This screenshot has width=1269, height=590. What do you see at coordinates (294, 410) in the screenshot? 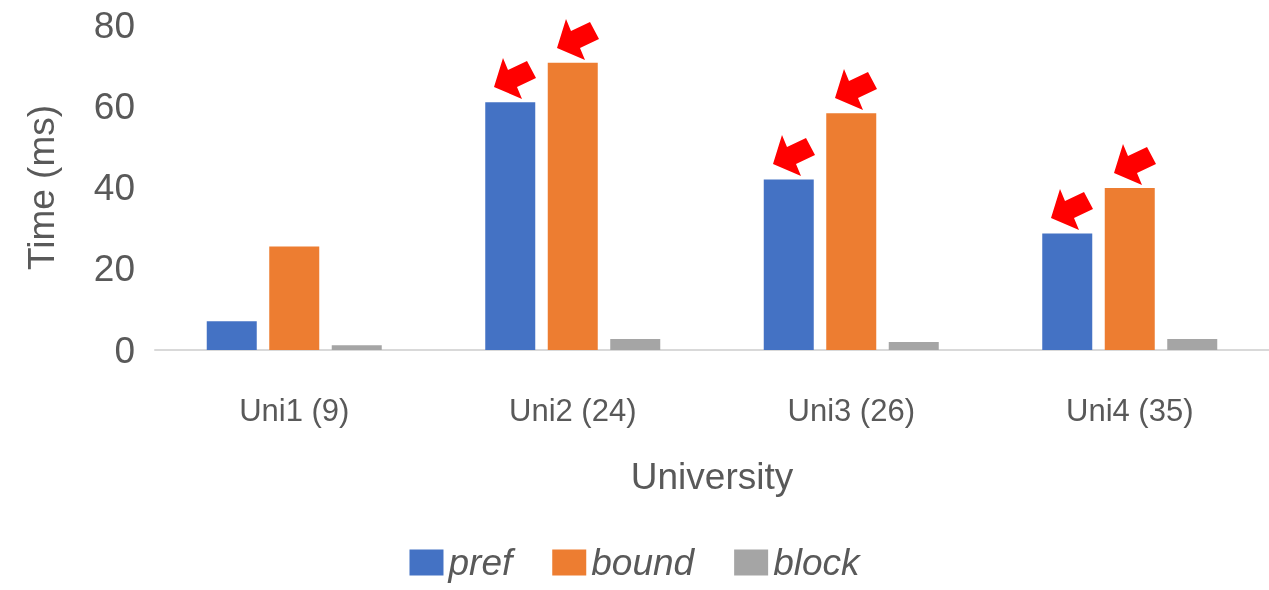
I see `x-tick-label: Uni1 (9)` at bounding box center [294, 410].